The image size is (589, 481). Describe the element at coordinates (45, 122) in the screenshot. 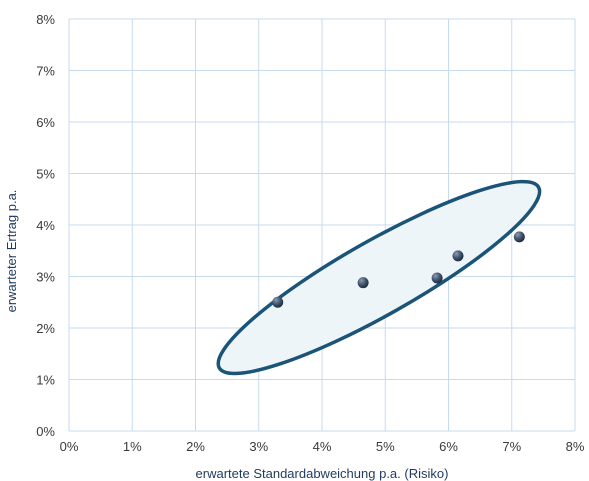

I see `y-tick-label: 6%` at that location.